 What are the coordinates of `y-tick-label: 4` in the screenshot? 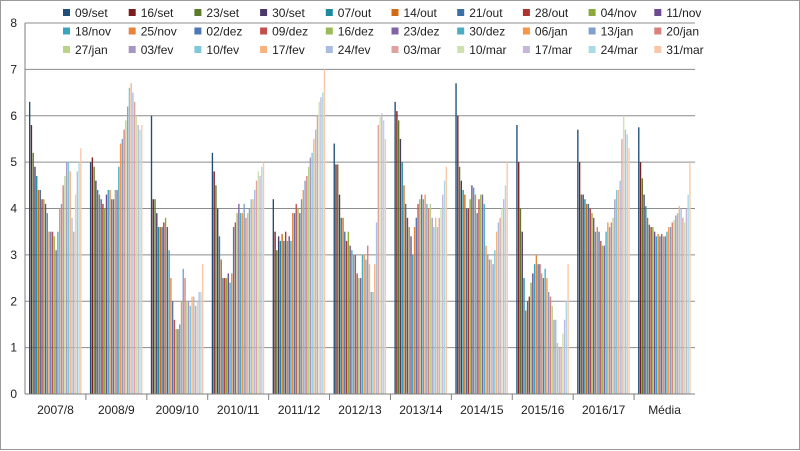 It's located at (13, 209).